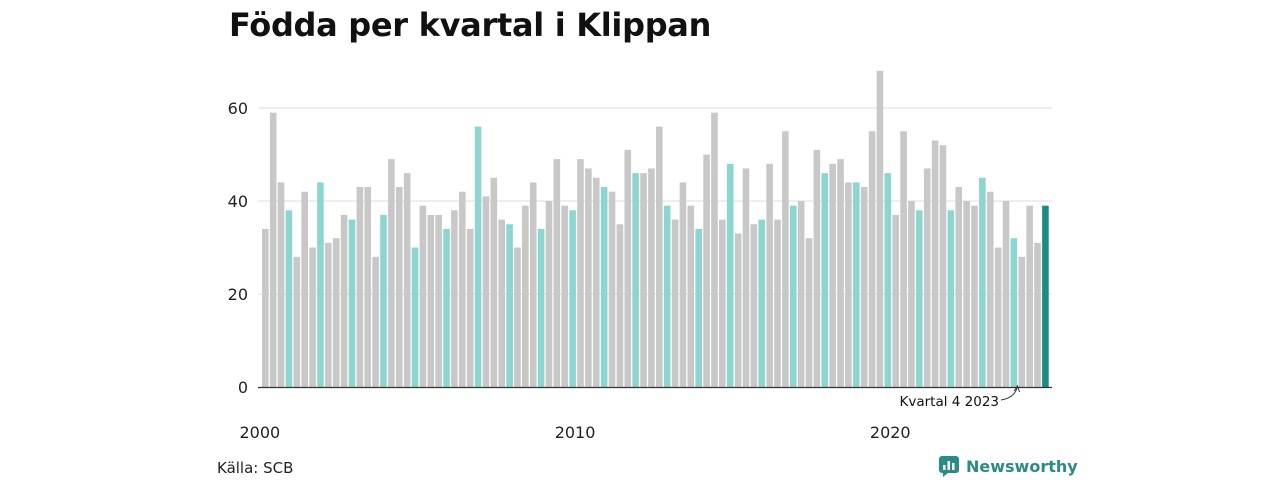 The height and width of the screenshot is (480, 1280). Describe the element at coordinates (238, 108) in the screenshot. I see `y-tick-label: 60` at that location.